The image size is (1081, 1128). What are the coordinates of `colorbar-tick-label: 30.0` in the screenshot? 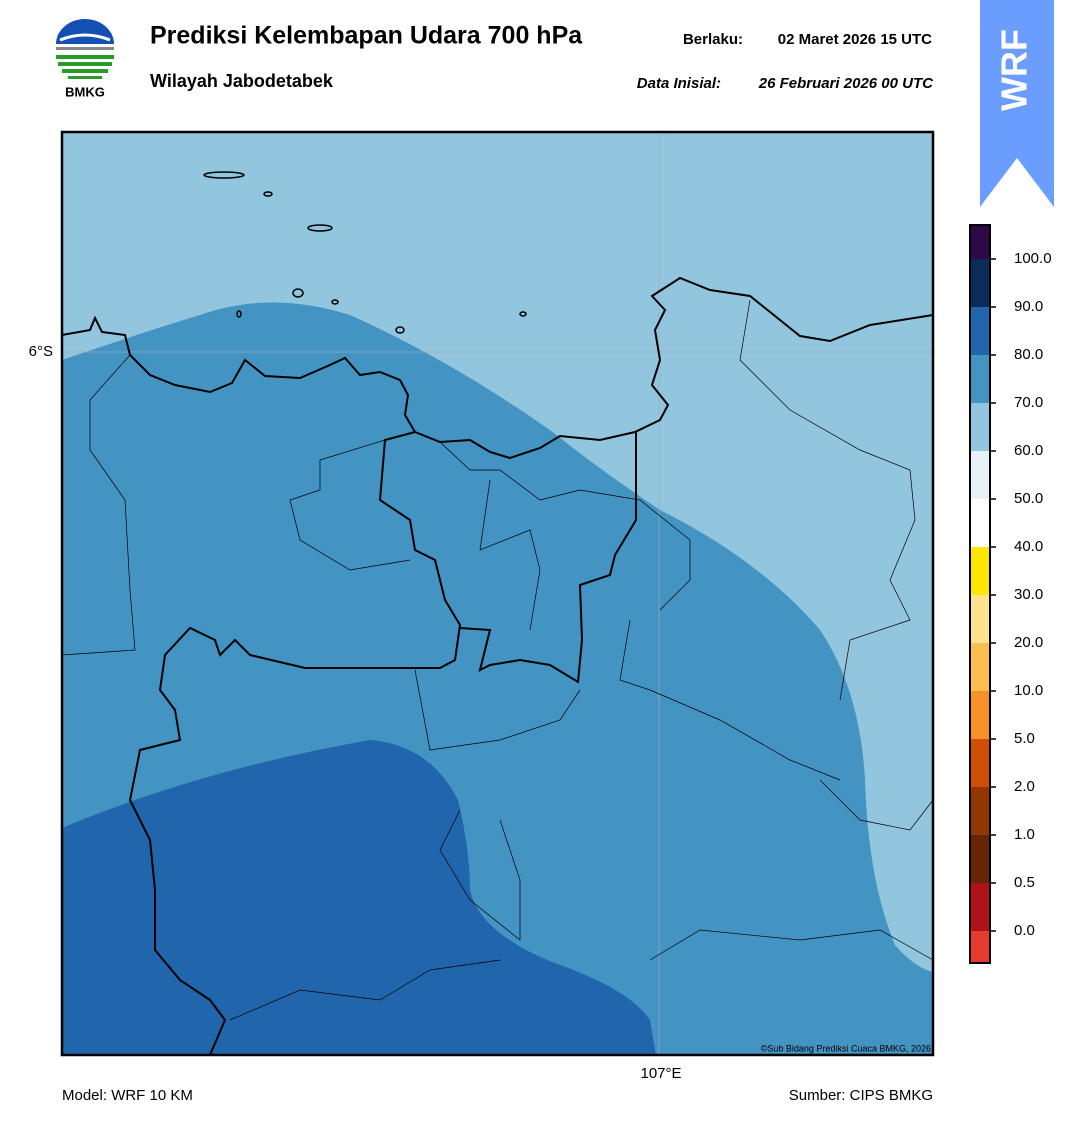 It's located at (1028, 594).